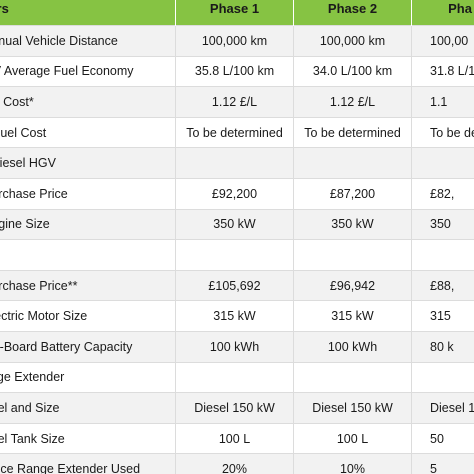  I want to click on row-label: Purchase Price**, so click(88, 285).